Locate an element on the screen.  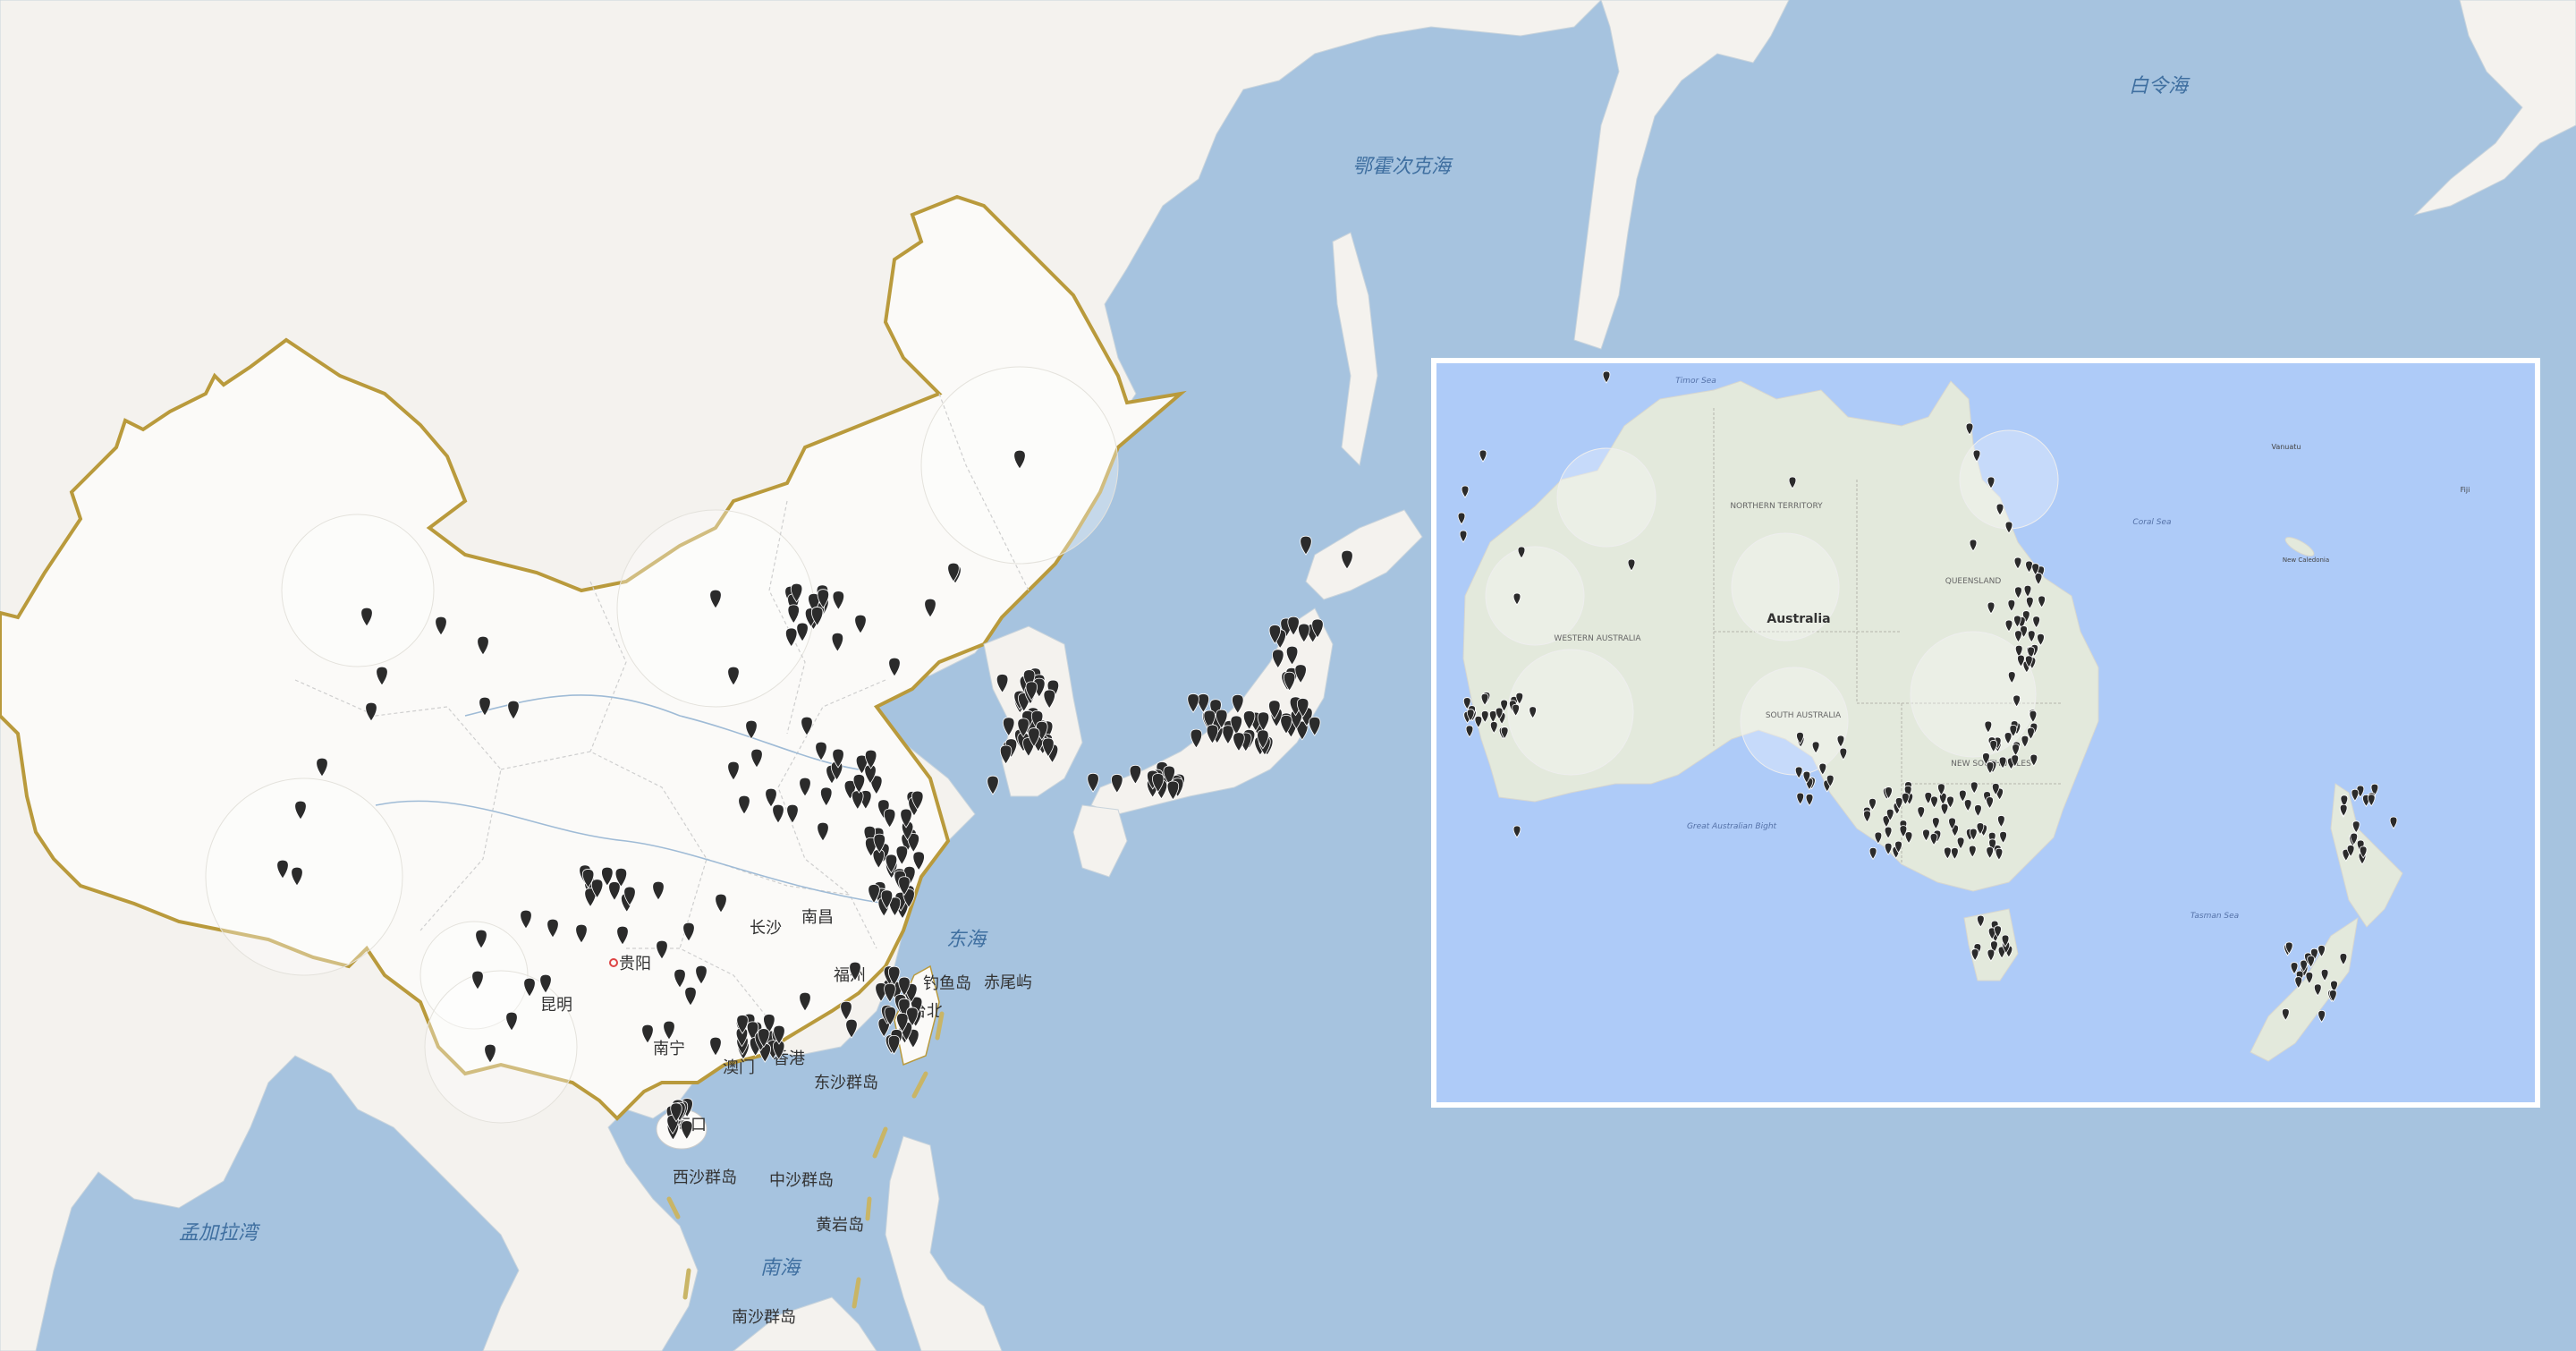
macau-label: 澳门 is located at coordinates (739, 1068).